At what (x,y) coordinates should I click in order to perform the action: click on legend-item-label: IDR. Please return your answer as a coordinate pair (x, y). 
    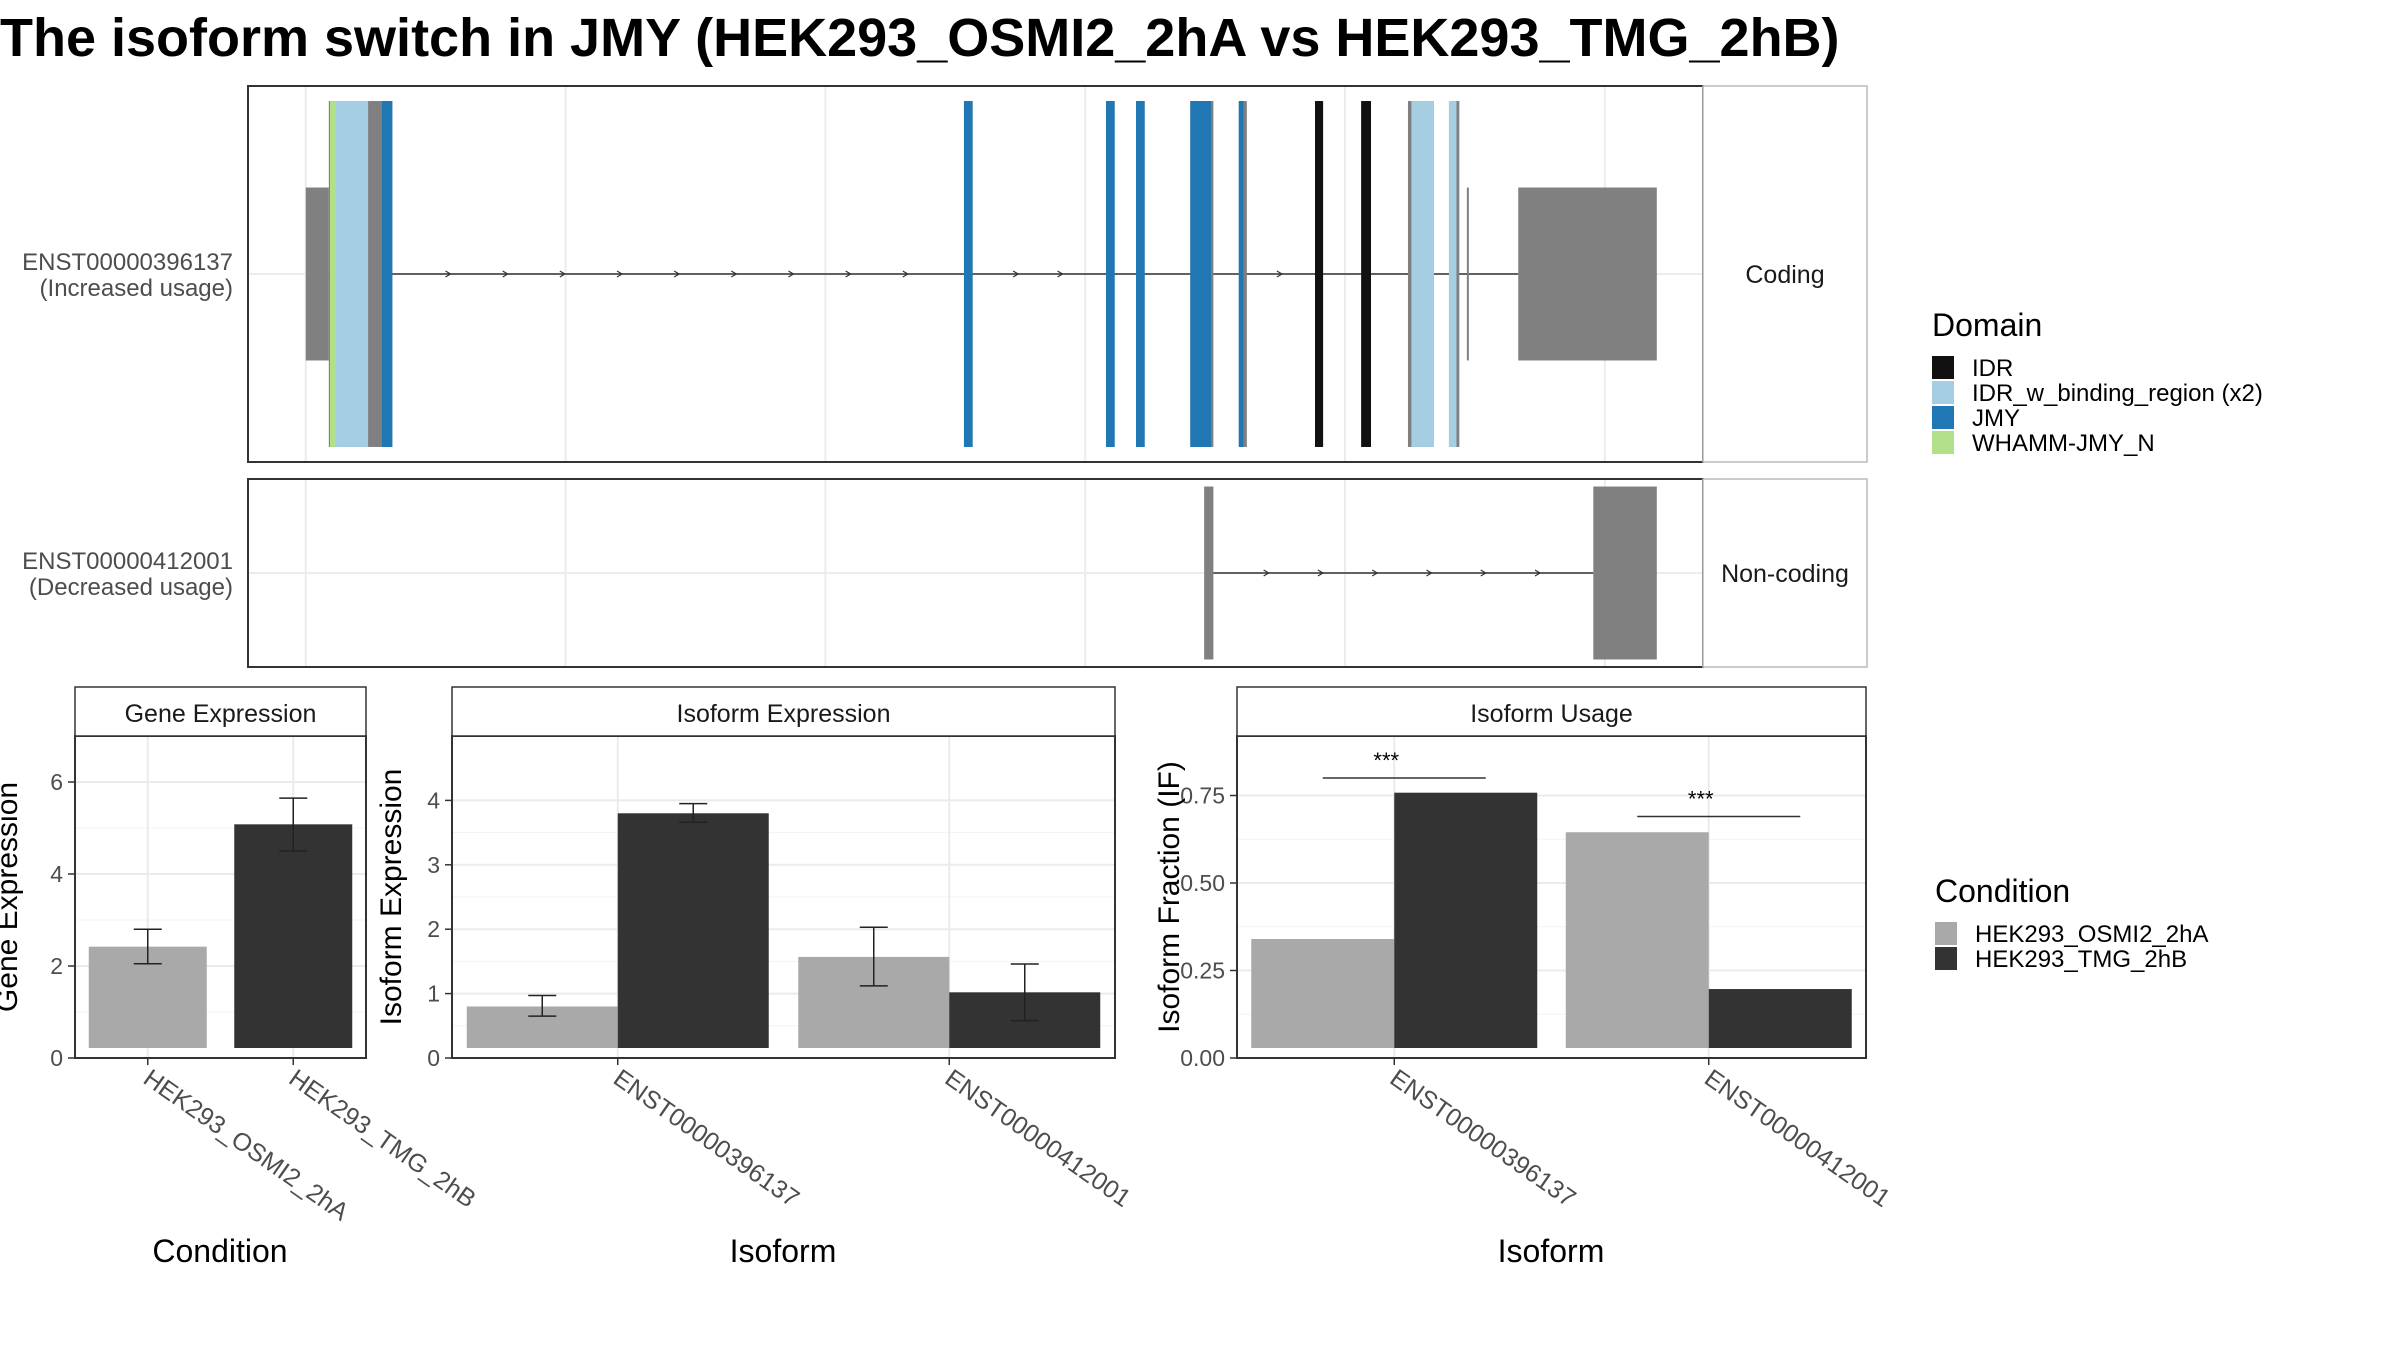
    Looking at the image, I should click on (1992, 368).